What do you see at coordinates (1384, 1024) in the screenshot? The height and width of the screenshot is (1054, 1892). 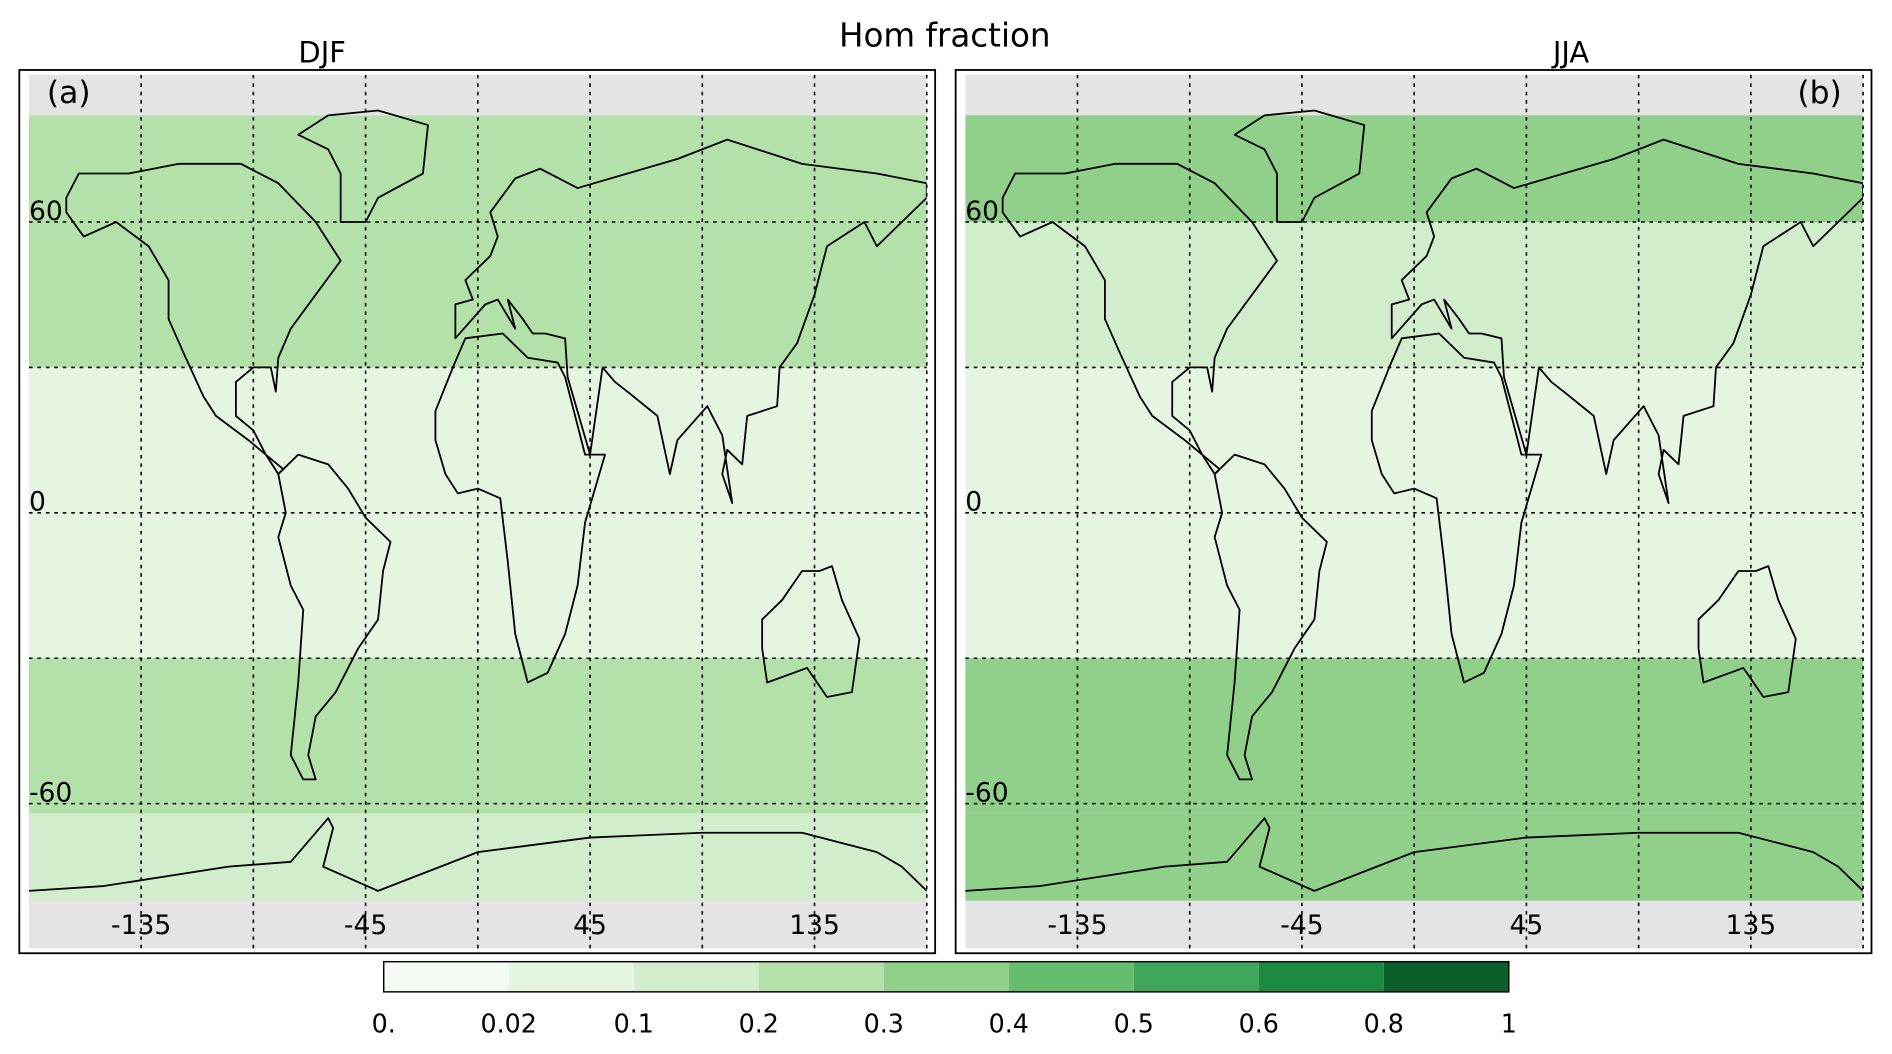 I see `colorbar-tick-label: 0.8` at bounding box center [1384, 1024].